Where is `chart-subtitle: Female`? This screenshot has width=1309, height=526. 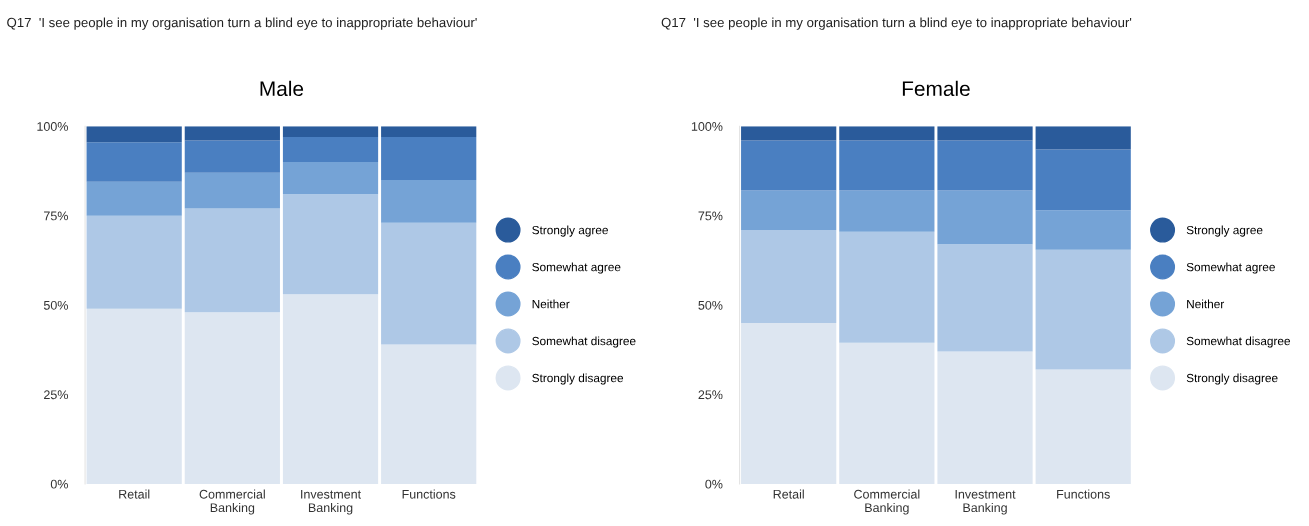
chart-subtitle: Female is located at coordinates (936, 88).